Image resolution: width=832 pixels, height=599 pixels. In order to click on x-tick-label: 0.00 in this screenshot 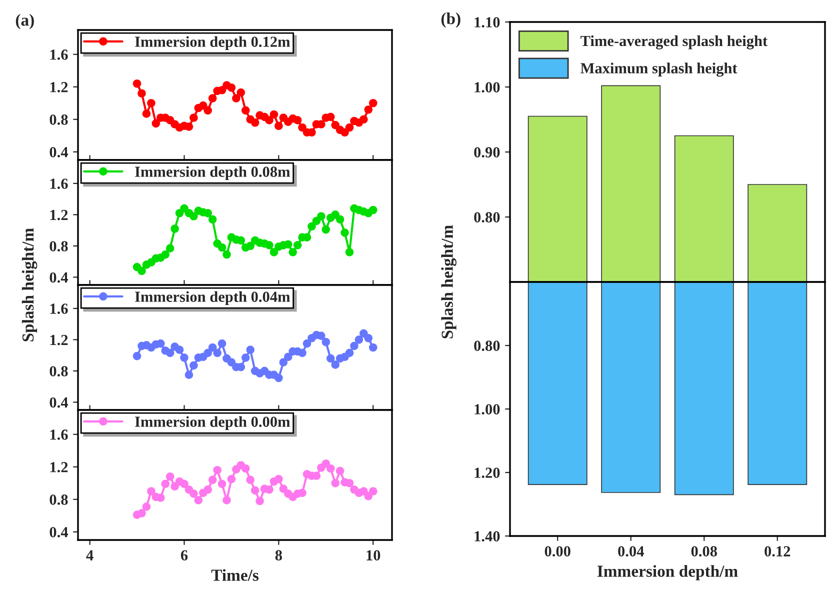, I will do `click(557, 551)`.